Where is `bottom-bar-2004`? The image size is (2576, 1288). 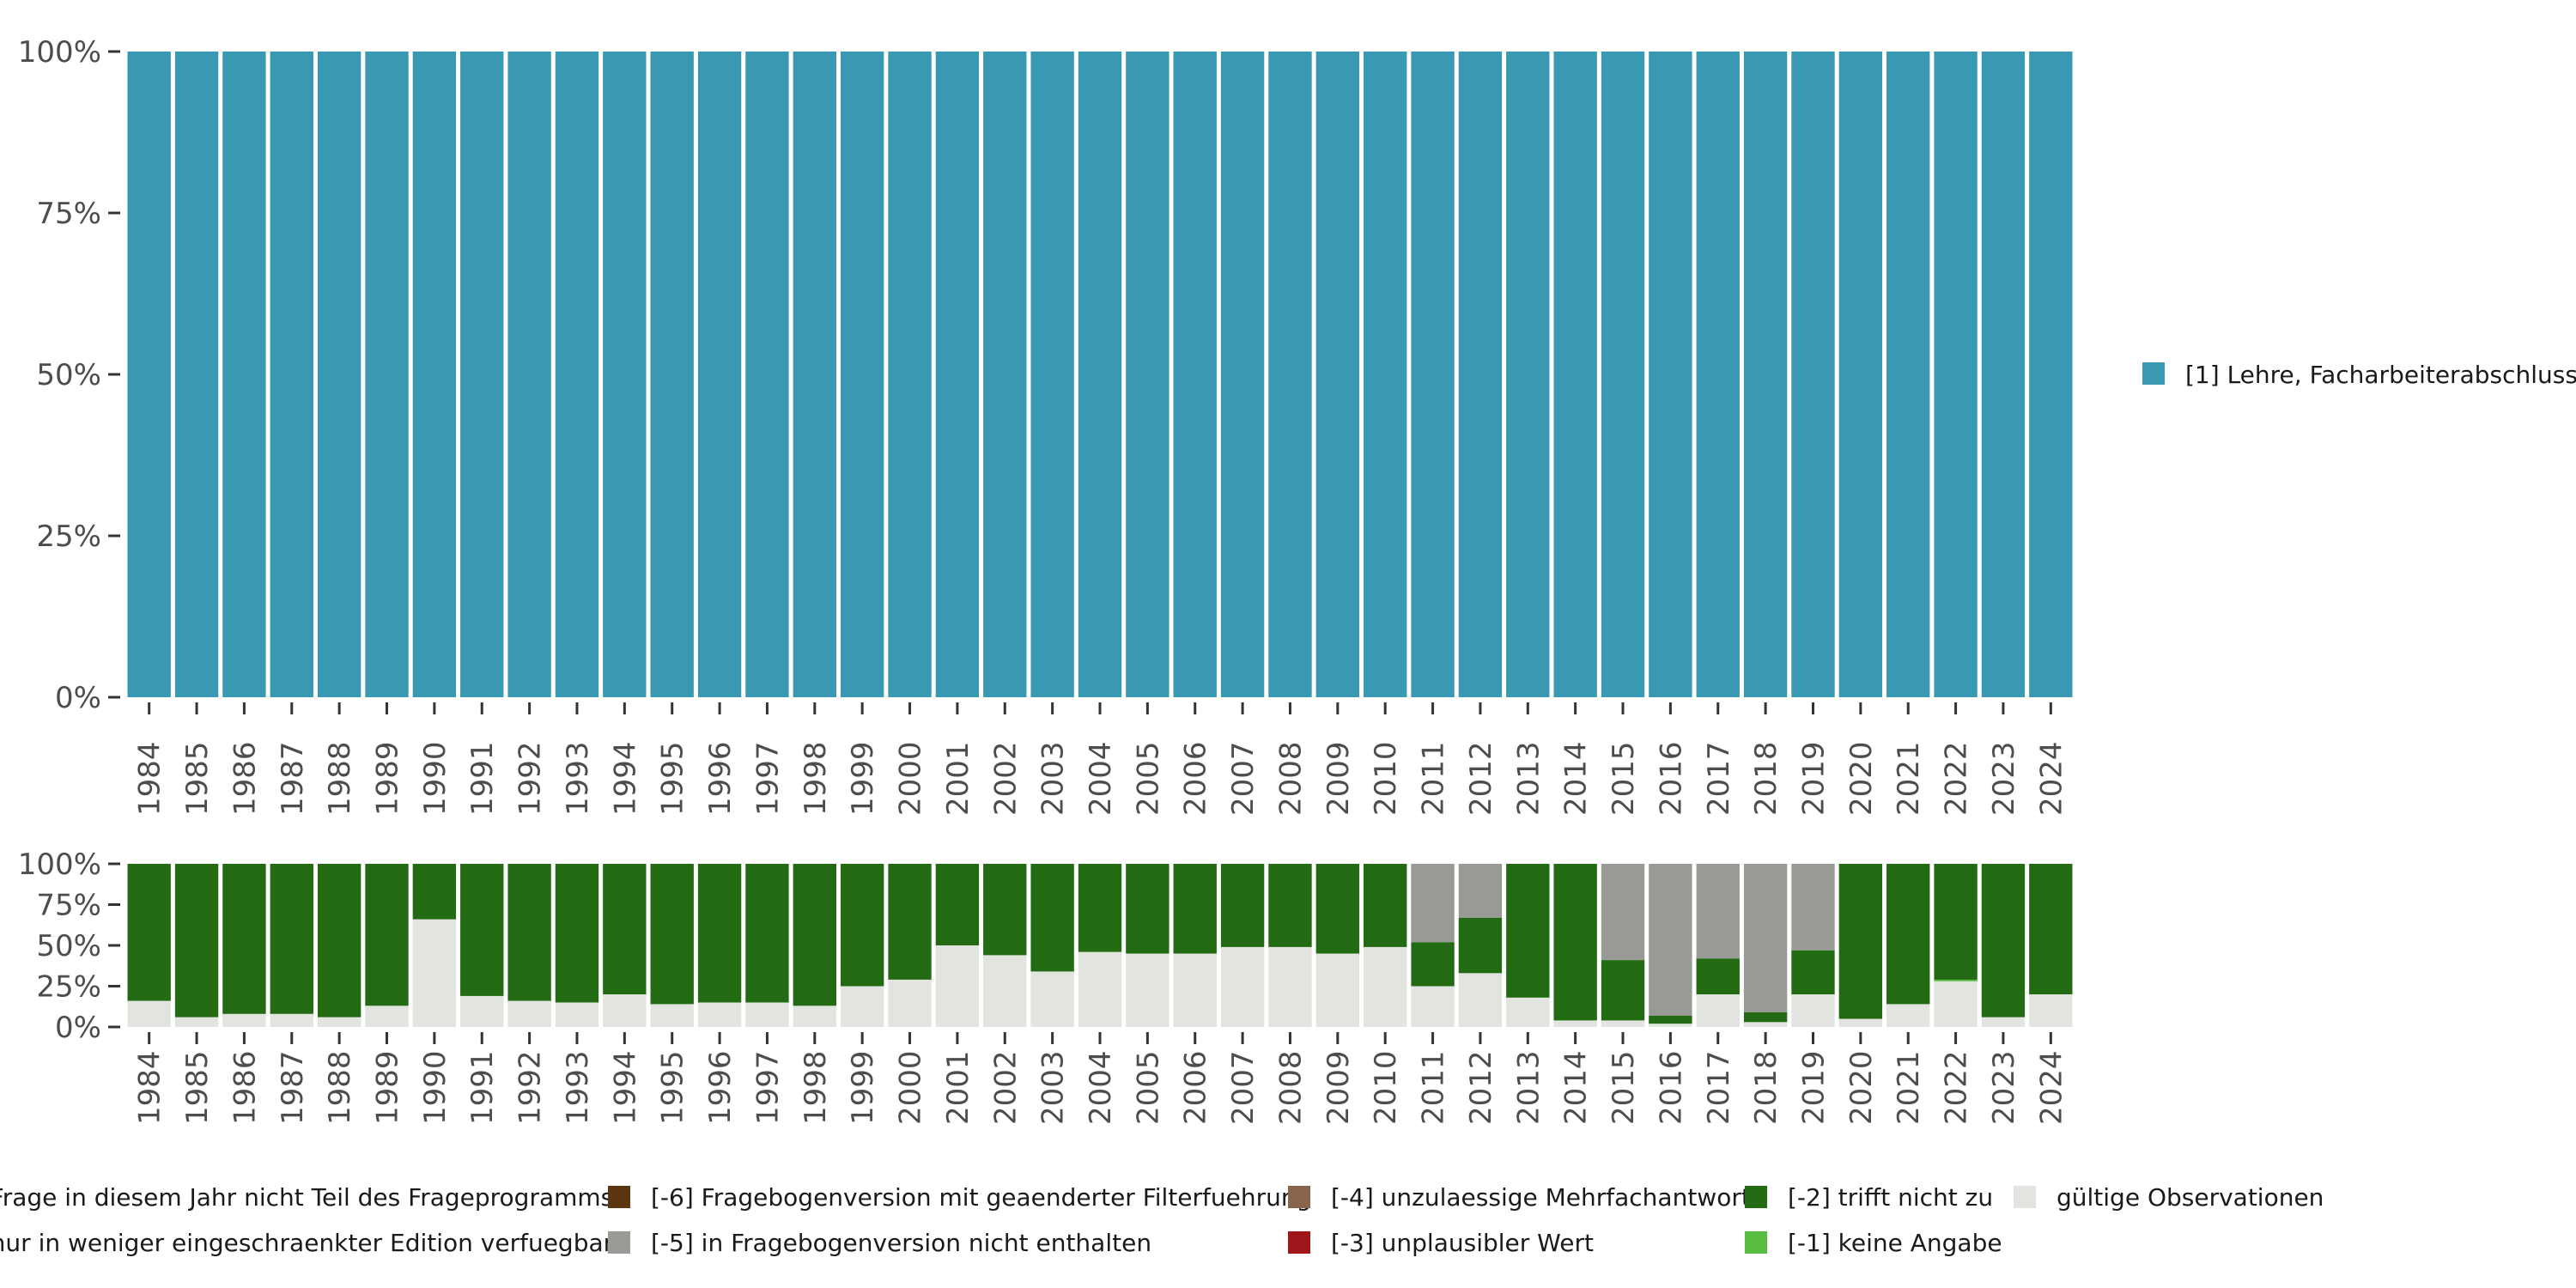
bottom-bar-2004 is located at coordinates (1100, 989).